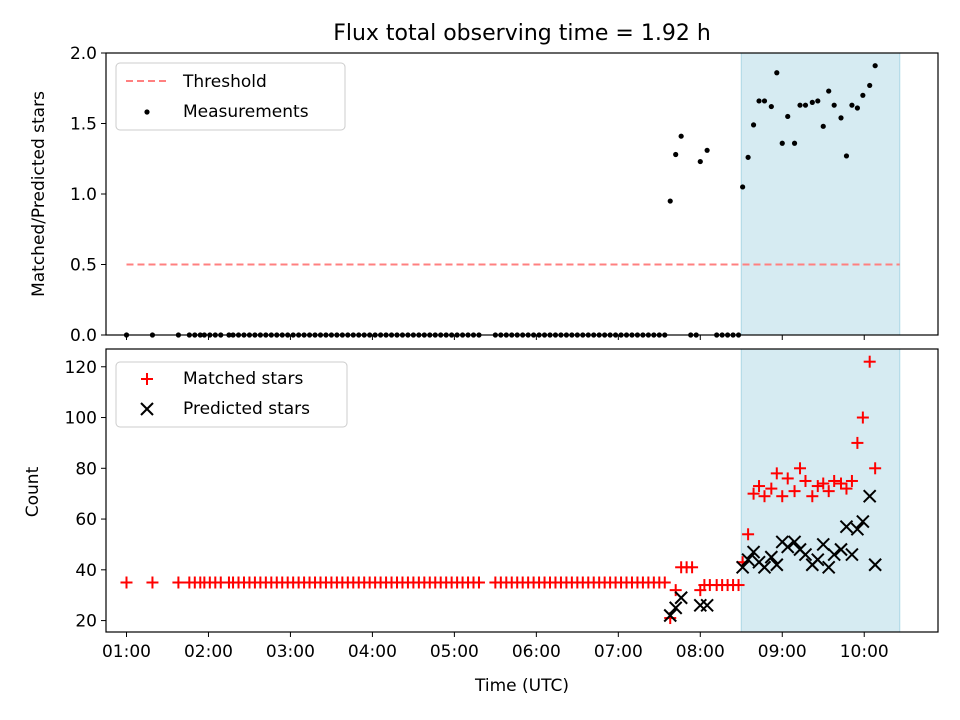  I want to click on top-legend-box, so click(230, 96).